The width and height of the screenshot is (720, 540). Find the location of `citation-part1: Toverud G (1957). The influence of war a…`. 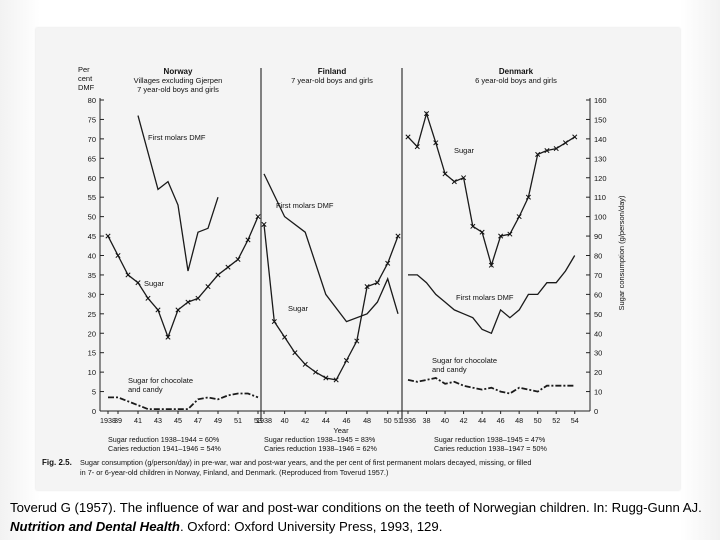

citation-part1: Toverud G (1957). The influence of war a… is located at coordinates (356, 507).